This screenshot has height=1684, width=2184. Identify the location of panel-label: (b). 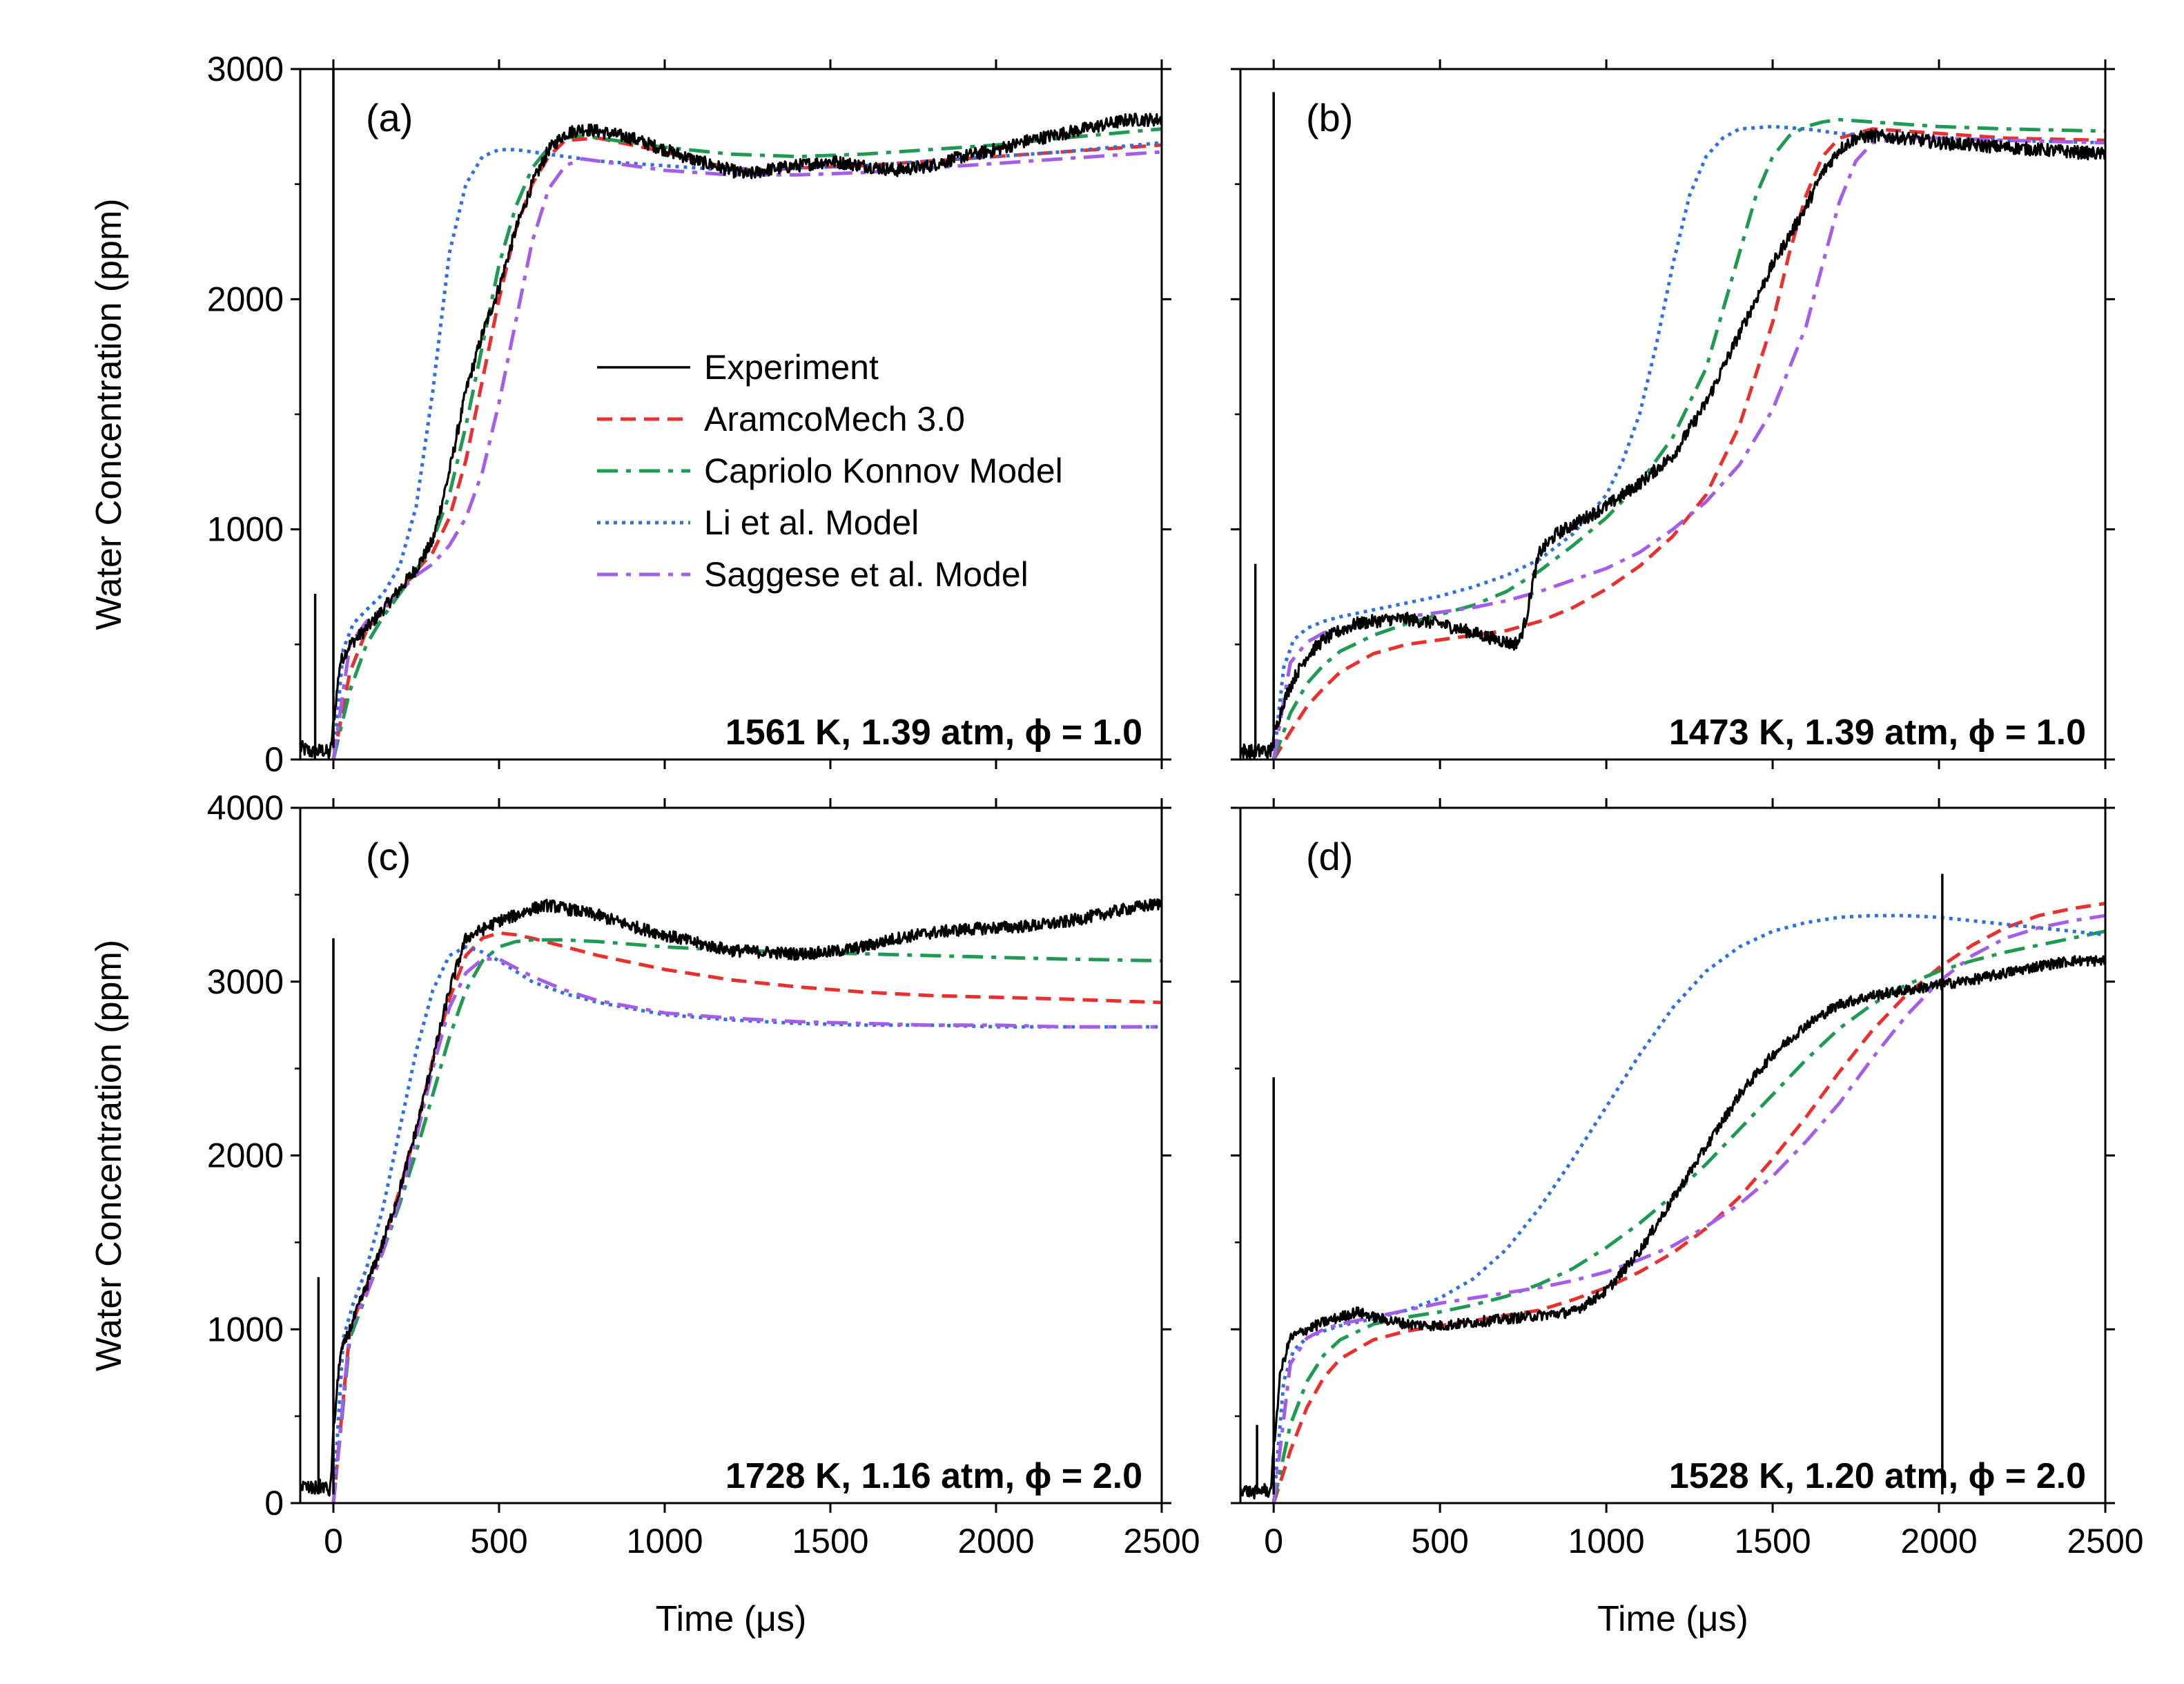
(1329, 118).